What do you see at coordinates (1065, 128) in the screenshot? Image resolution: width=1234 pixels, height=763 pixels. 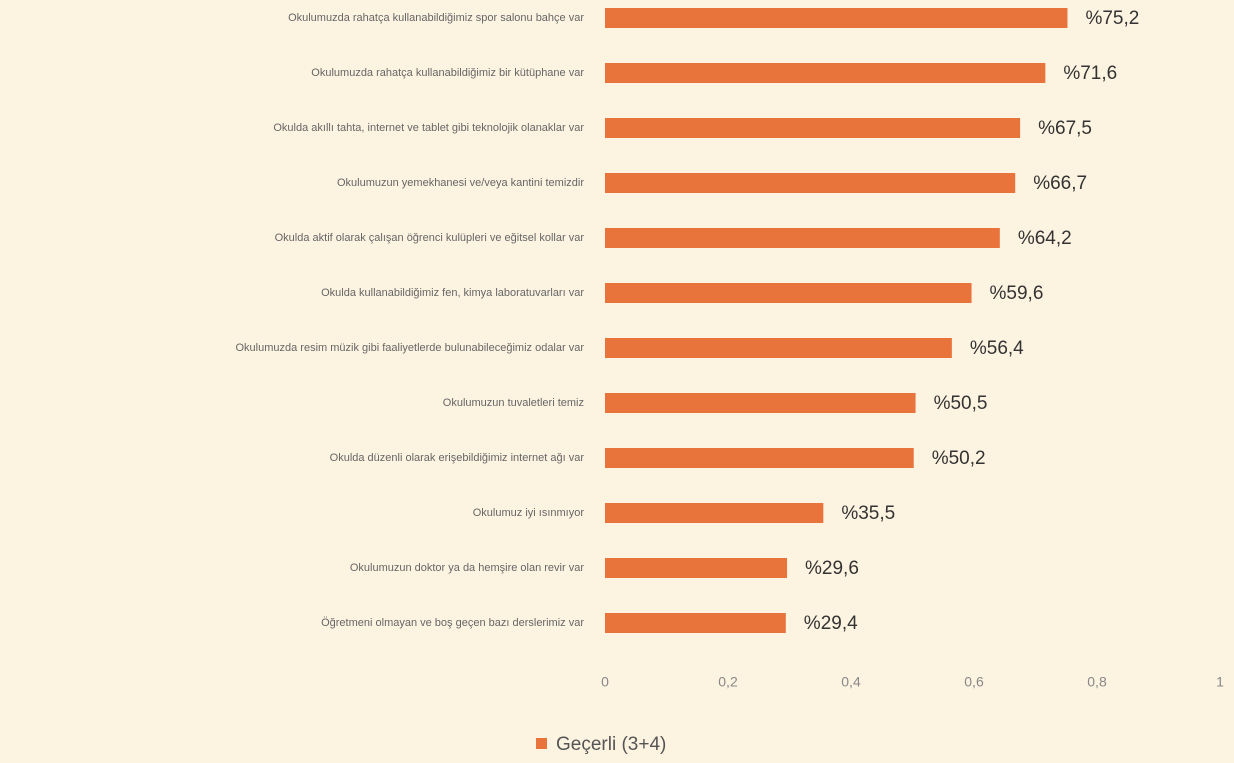 I see `data-label: %67,5` at bounding box center [1065, 128].